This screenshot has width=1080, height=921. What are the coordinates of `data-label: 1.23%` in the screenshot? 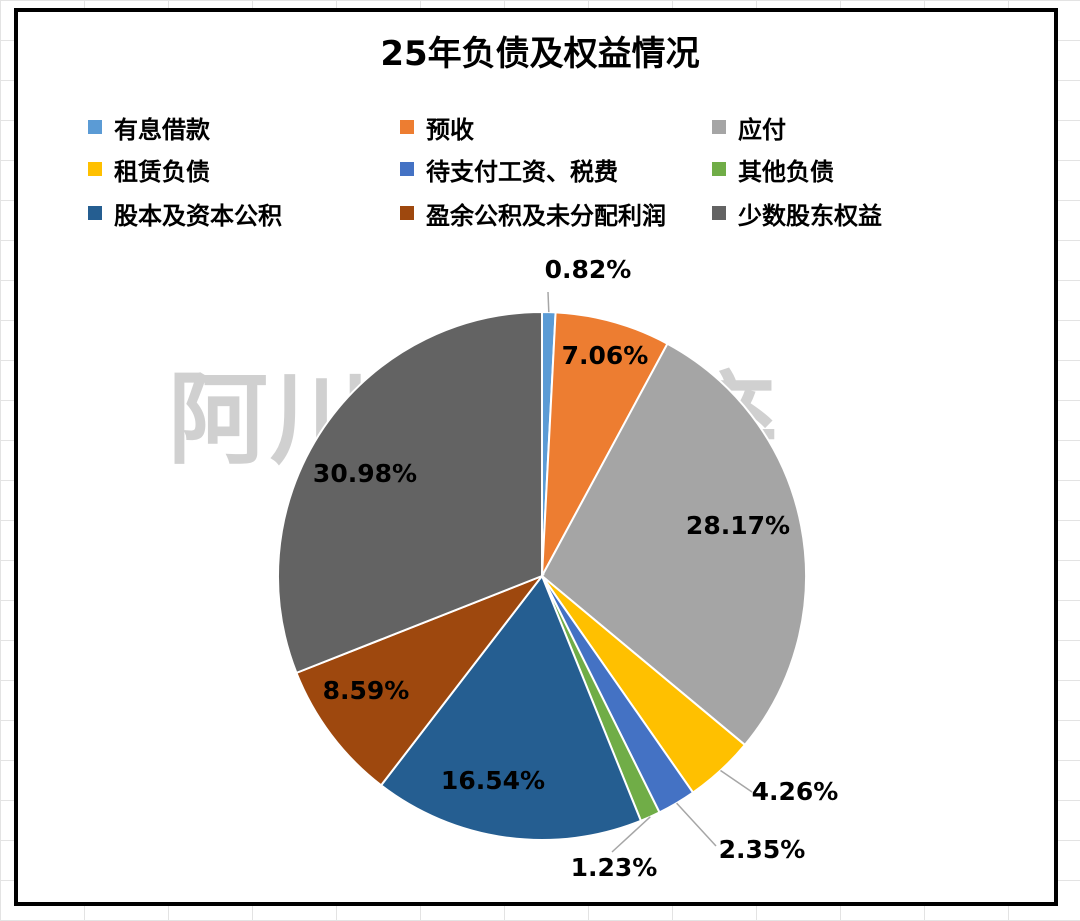 It's located at (614, 867).